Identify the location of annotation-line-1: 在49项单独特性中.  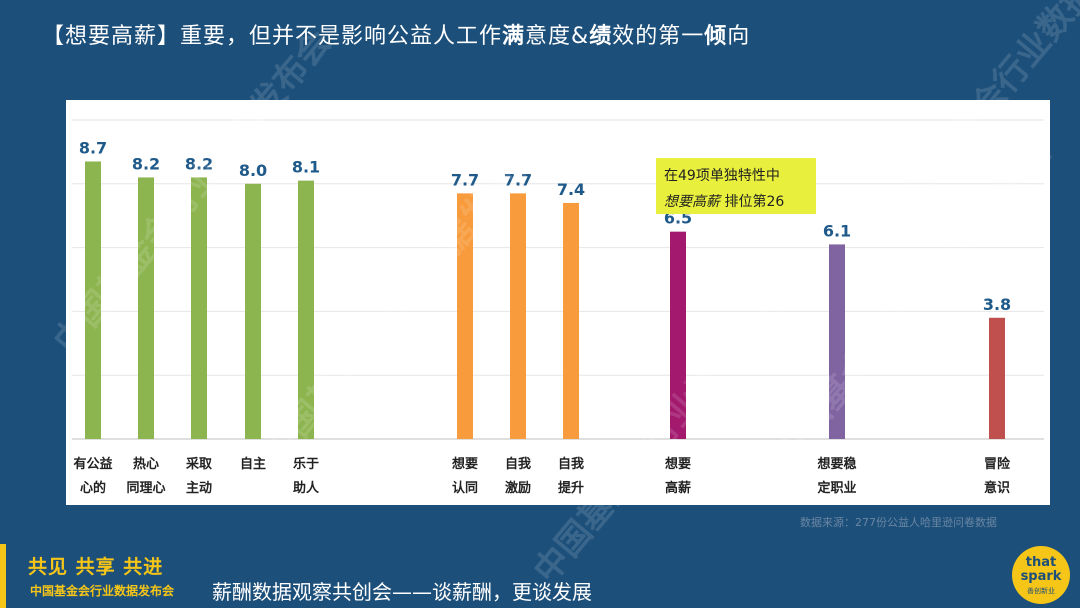
(722, 176).